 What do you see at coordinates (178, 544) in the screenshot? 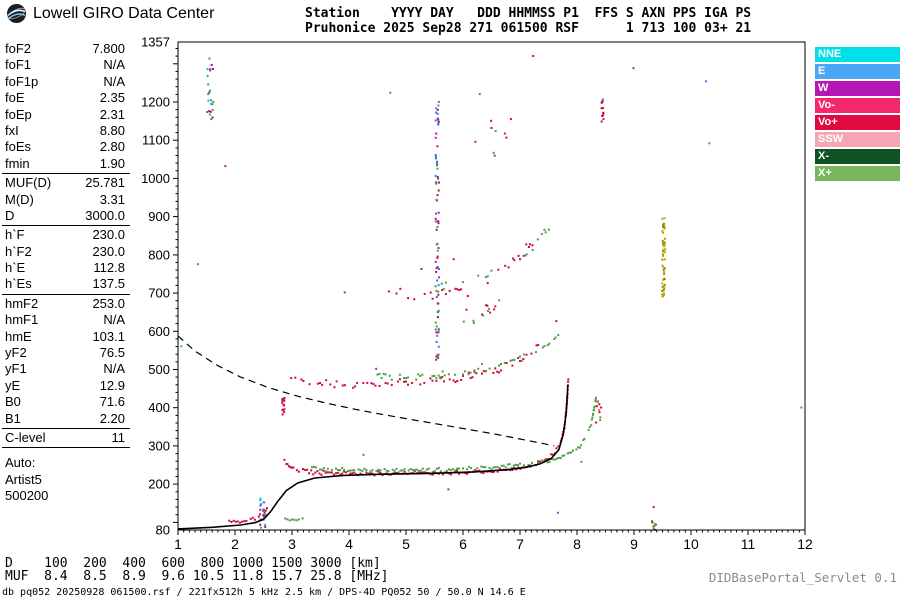
I see `x-tick-label: 1` at bounding box center [178, 544].